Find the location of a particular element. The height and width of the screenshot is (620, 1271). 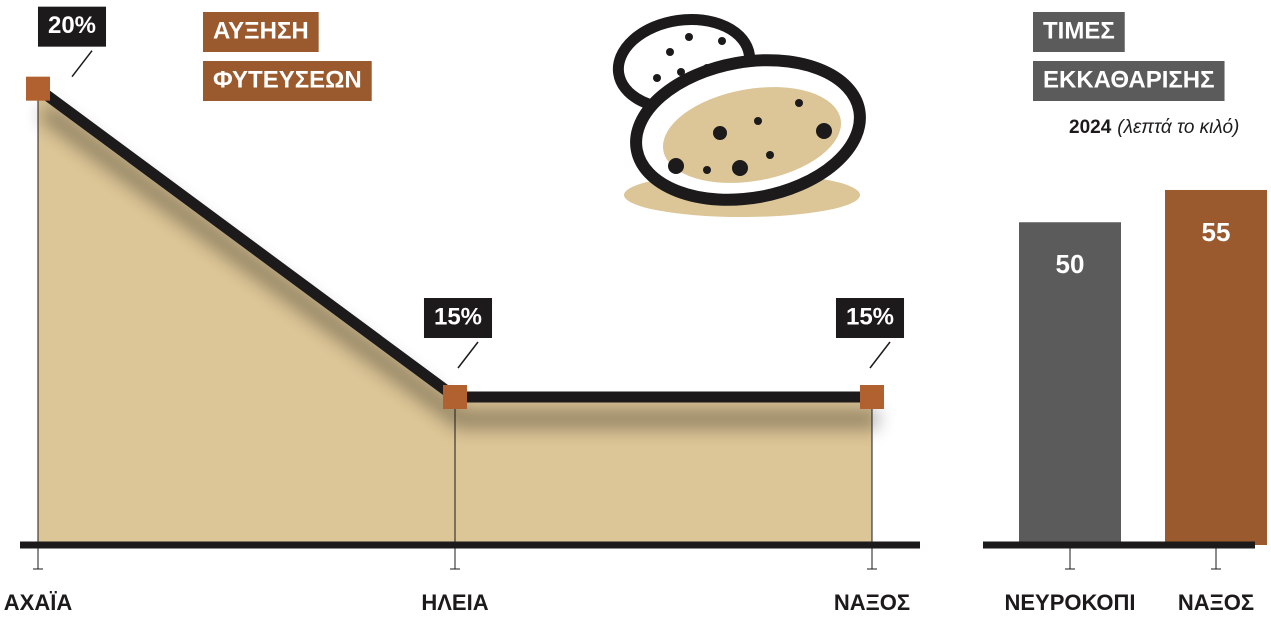

value-label: 20% is located at coordinates (72, 25).